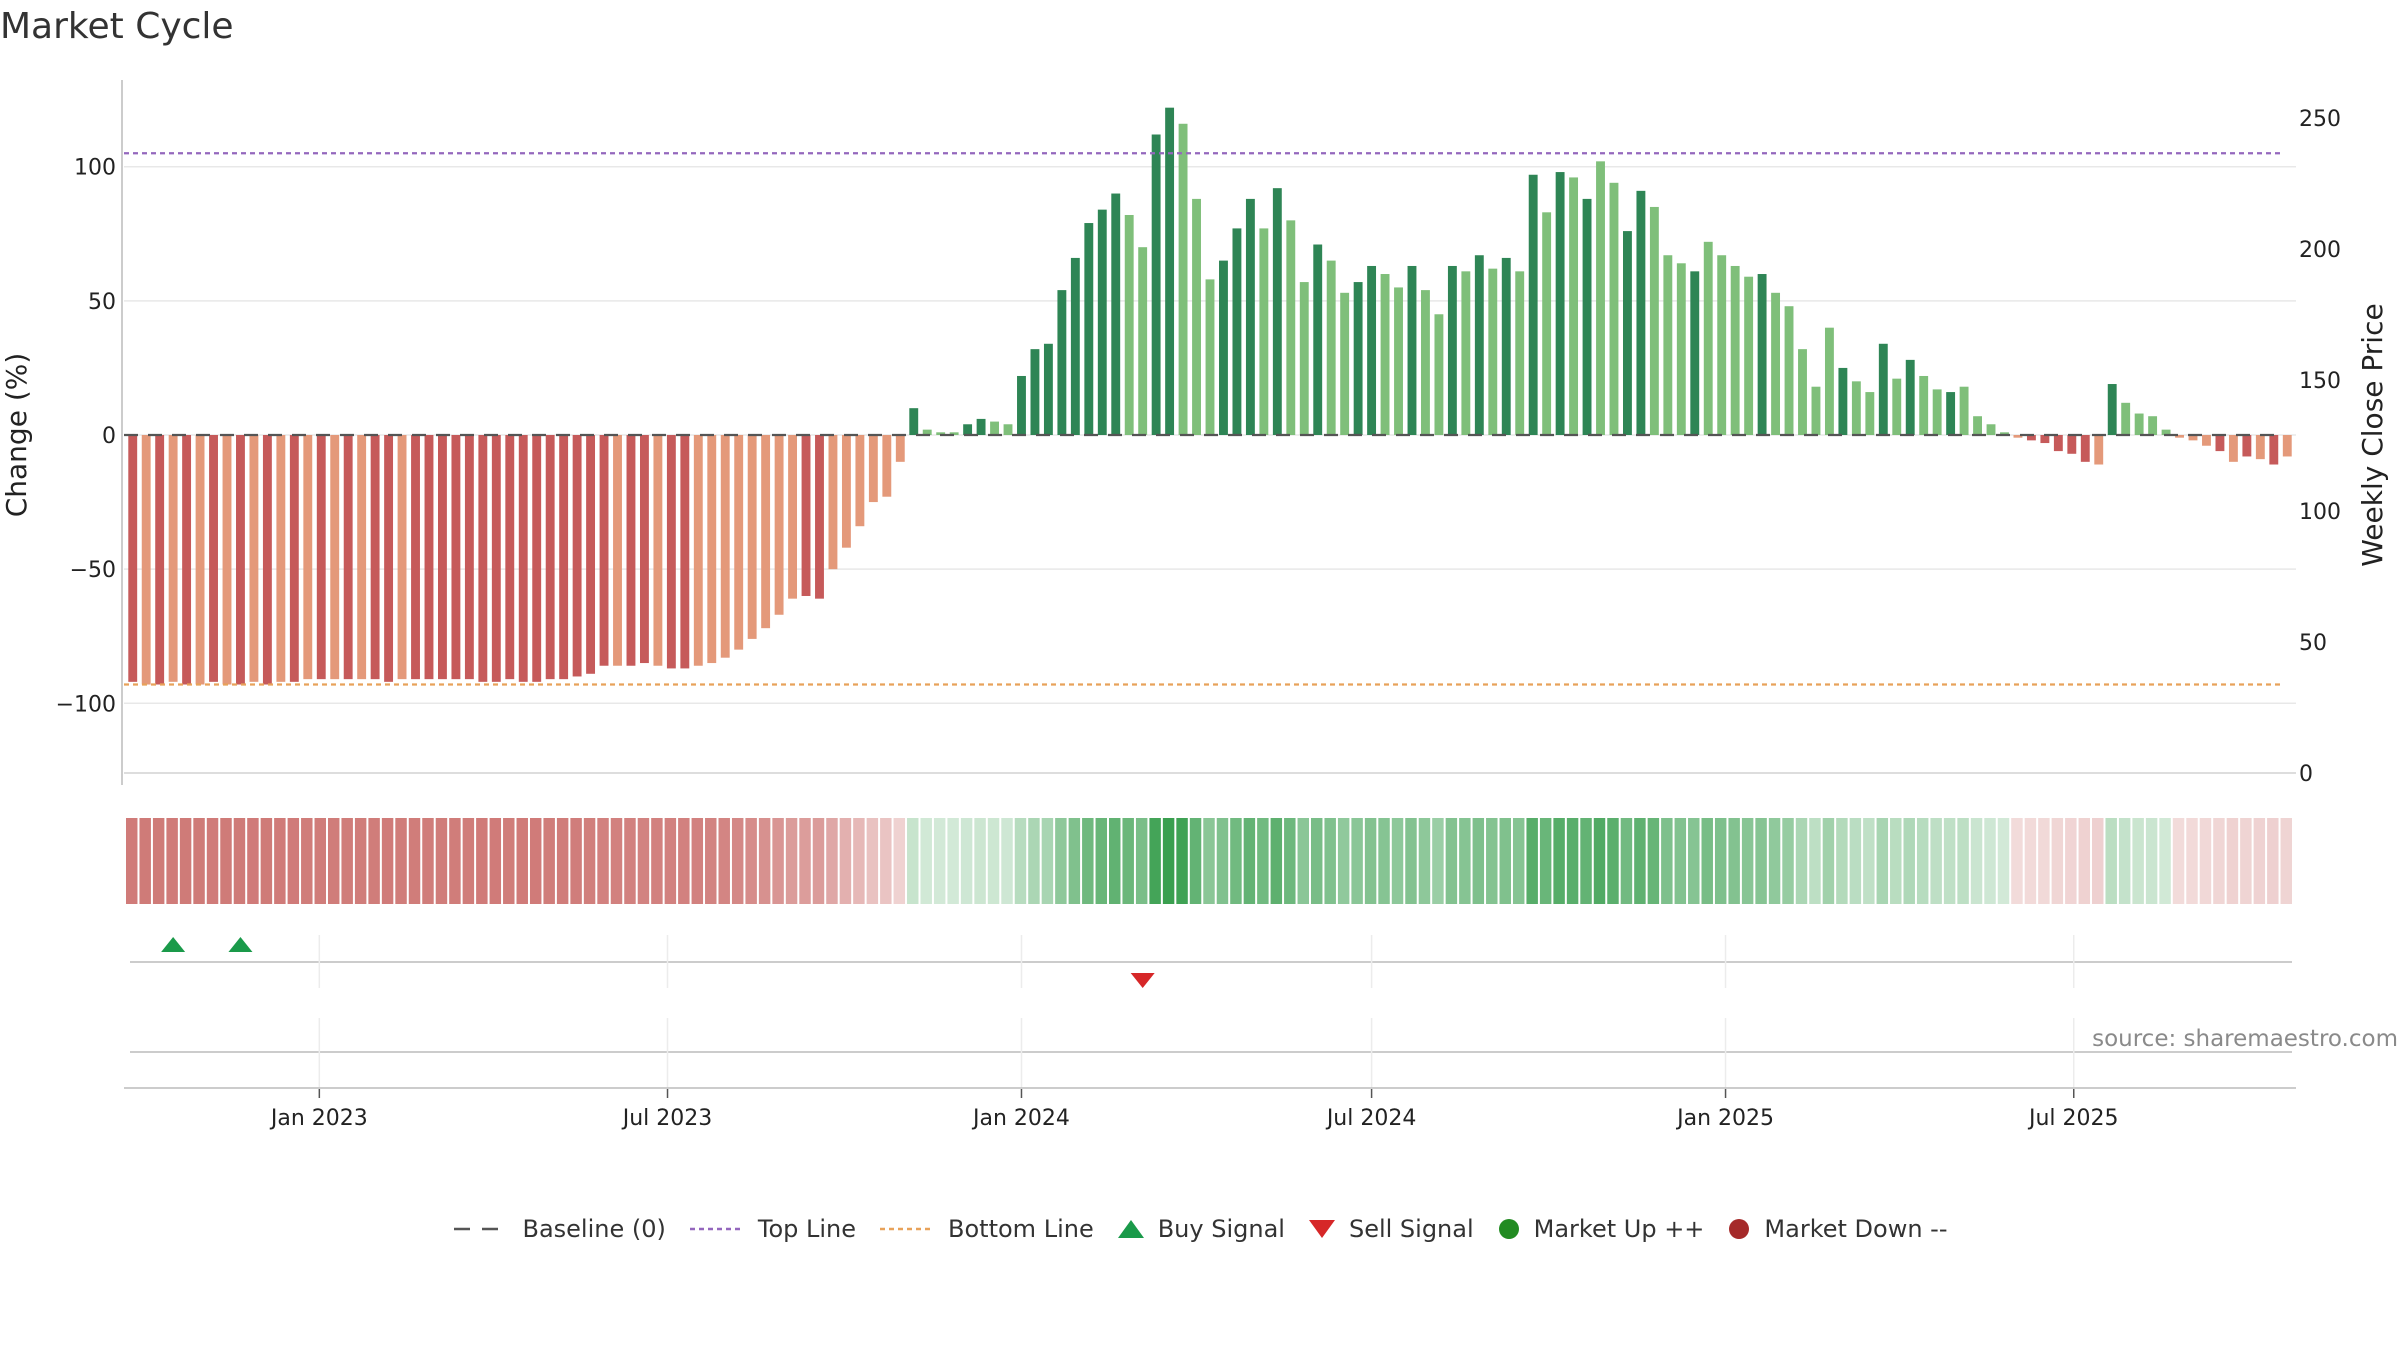  I want to click on legend-item-buy-signal: Buy Signal, so click(1200, 1229).